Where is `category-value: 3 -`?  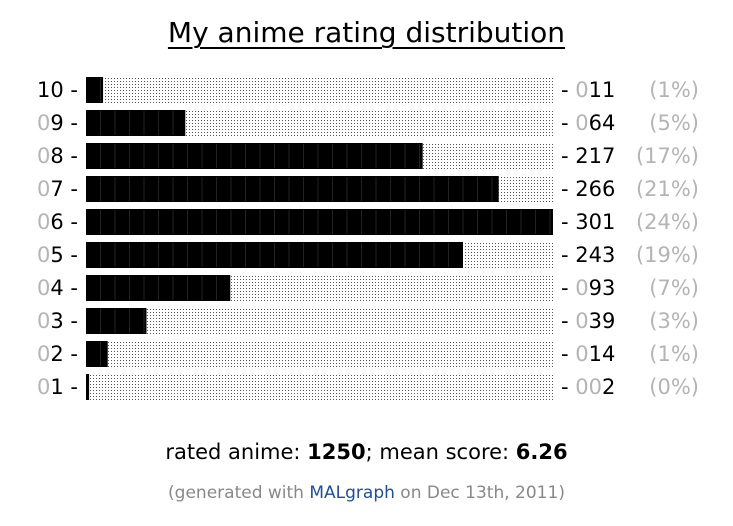 category-value: 3 - is located at coordinates (64, 321).